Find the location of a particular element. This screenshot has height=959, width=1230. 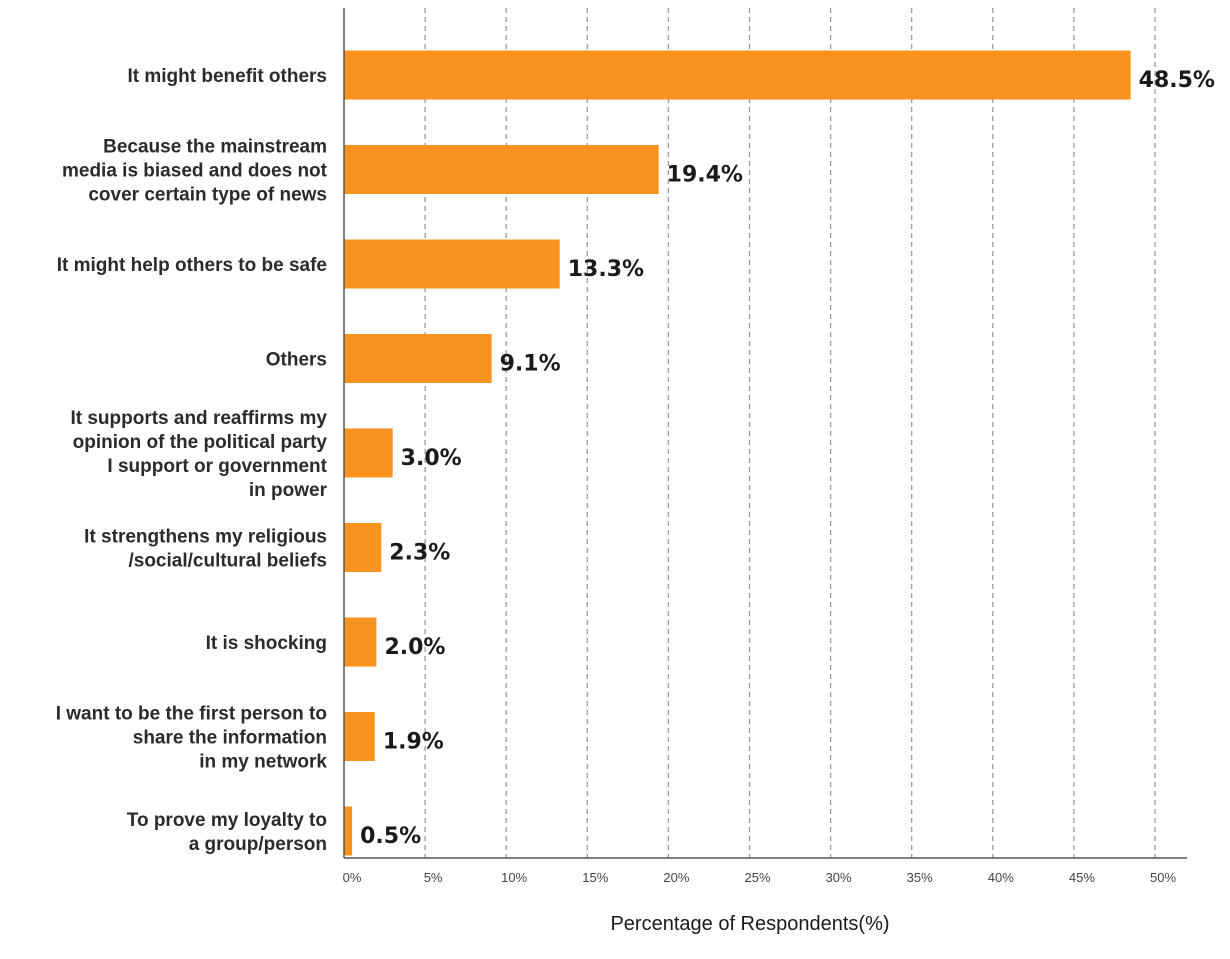

x-tick-label: 10% is located at coordinates (514, 877).